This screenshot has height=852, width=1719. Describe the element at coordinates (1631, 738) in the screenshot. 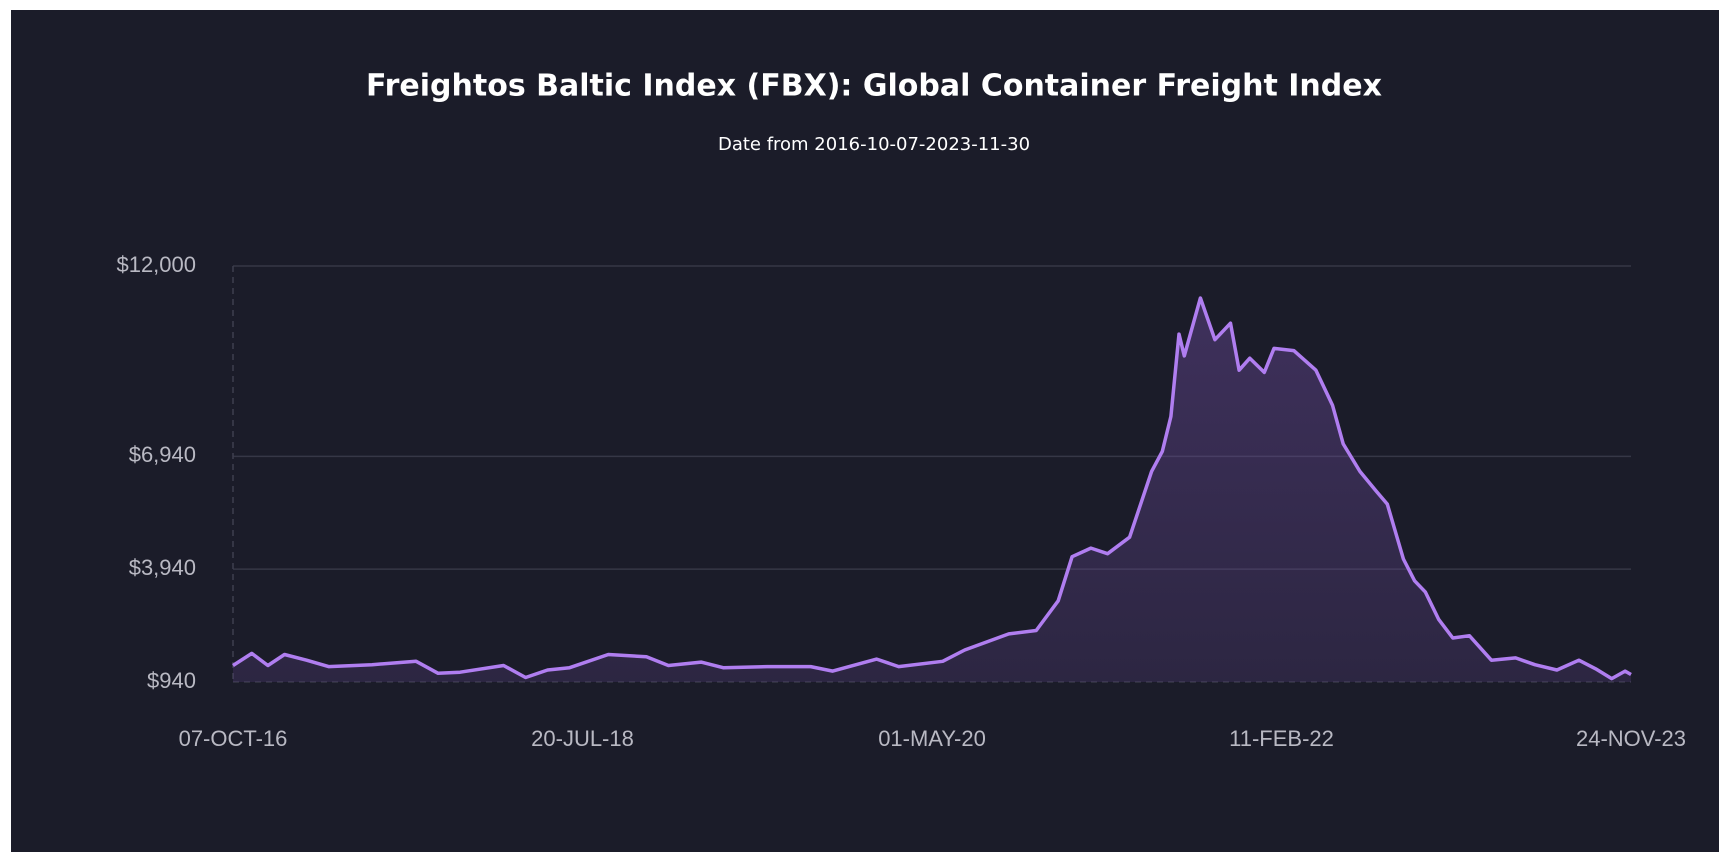

I see `x-tick-label: 24-NOV-23` at that location.